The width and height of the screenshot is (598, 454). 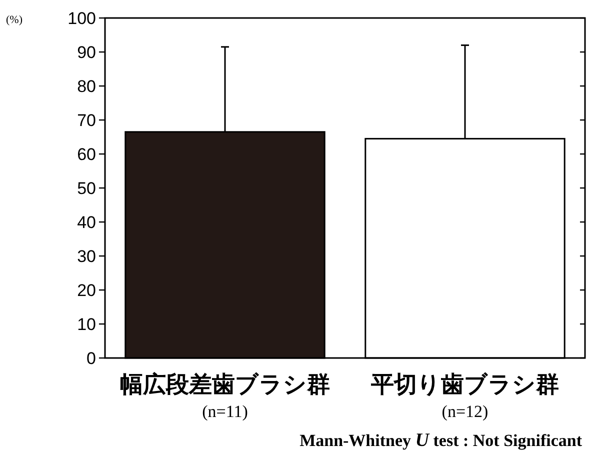 What do you see at coordinates (86, 324) in the screenshot?
I see `y-tick-label: 10` at bounding box center [86, 324].